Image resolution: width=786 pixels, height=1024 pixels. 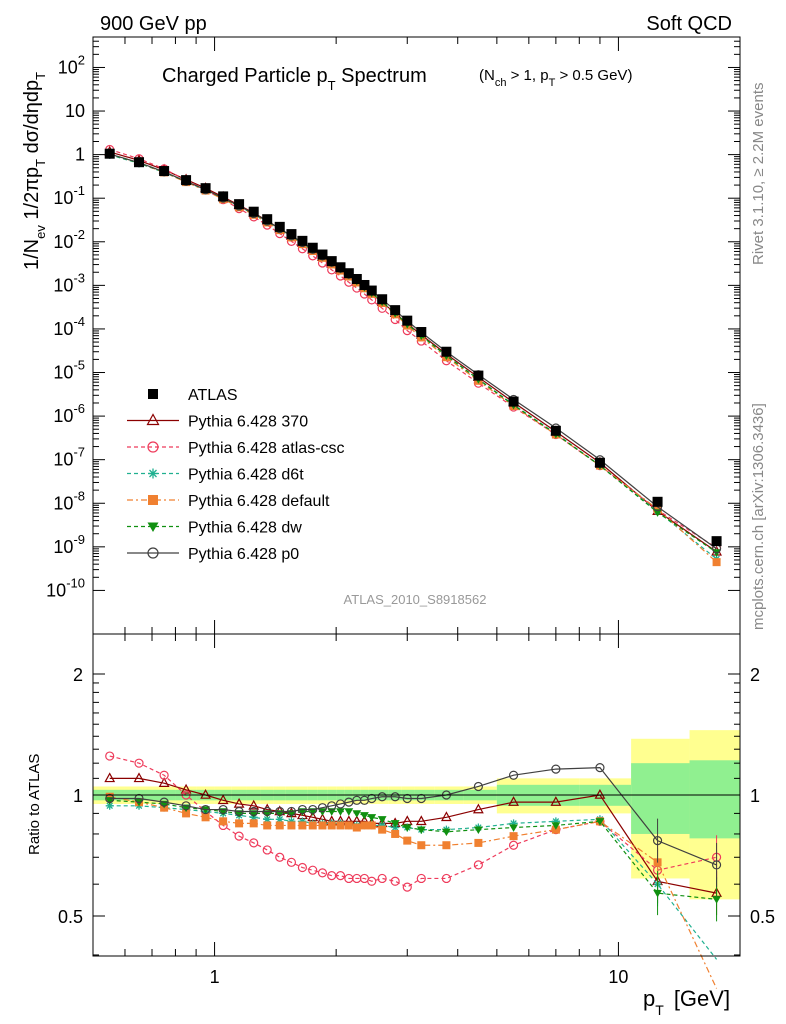 I want to click on y-tick-label: 10⁻³, so click(x=69, y=282).